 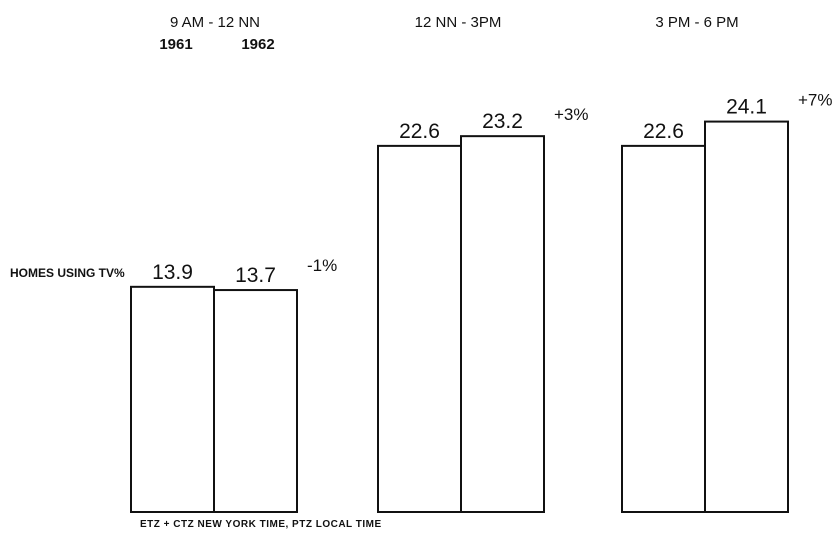 I want to click on change-label-2: +7%, so click(x=815, y=100).